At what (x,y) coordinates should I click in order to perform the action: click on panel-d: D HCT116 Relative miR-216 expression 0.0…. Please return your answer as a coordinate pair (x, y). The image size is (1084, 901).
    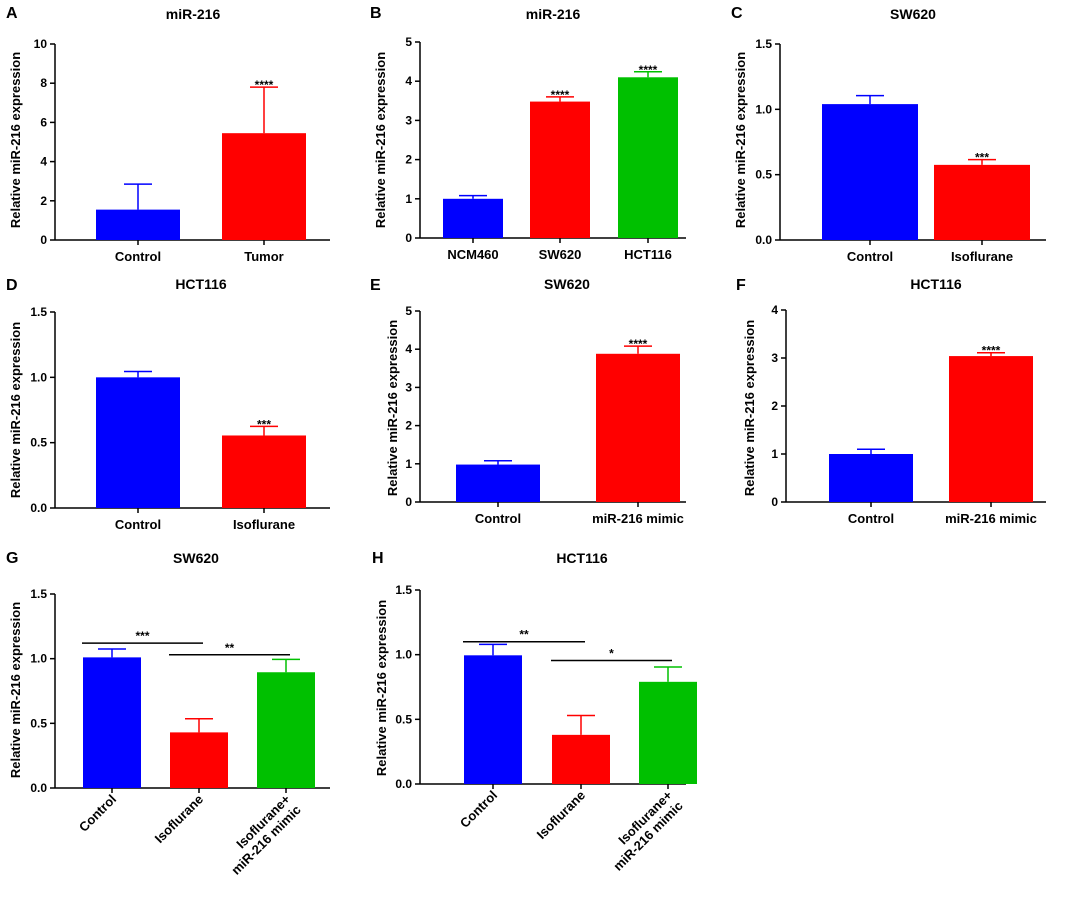
    Looking at the image, I should click on (168, 404).